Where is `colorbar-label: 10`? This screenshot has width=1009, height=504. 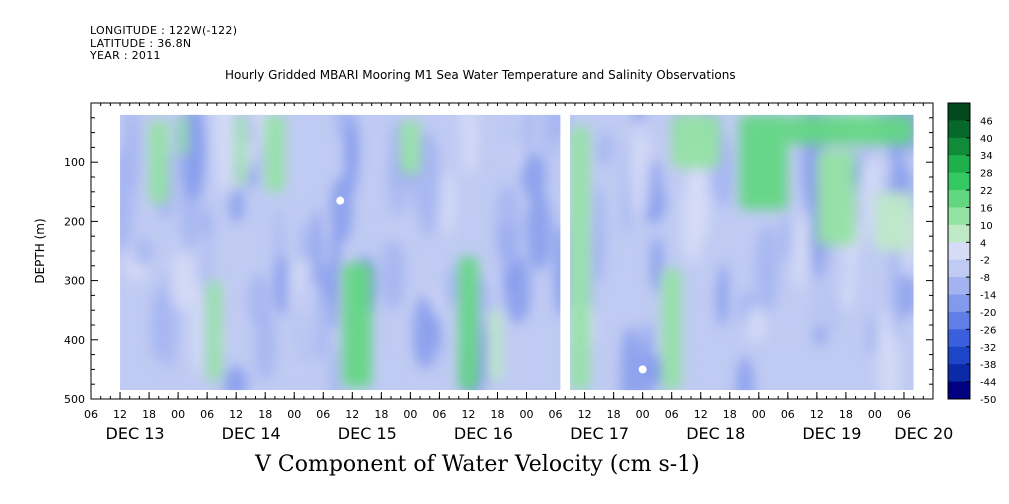 colorbar-label: 10 is located at coordinates (986, 226).